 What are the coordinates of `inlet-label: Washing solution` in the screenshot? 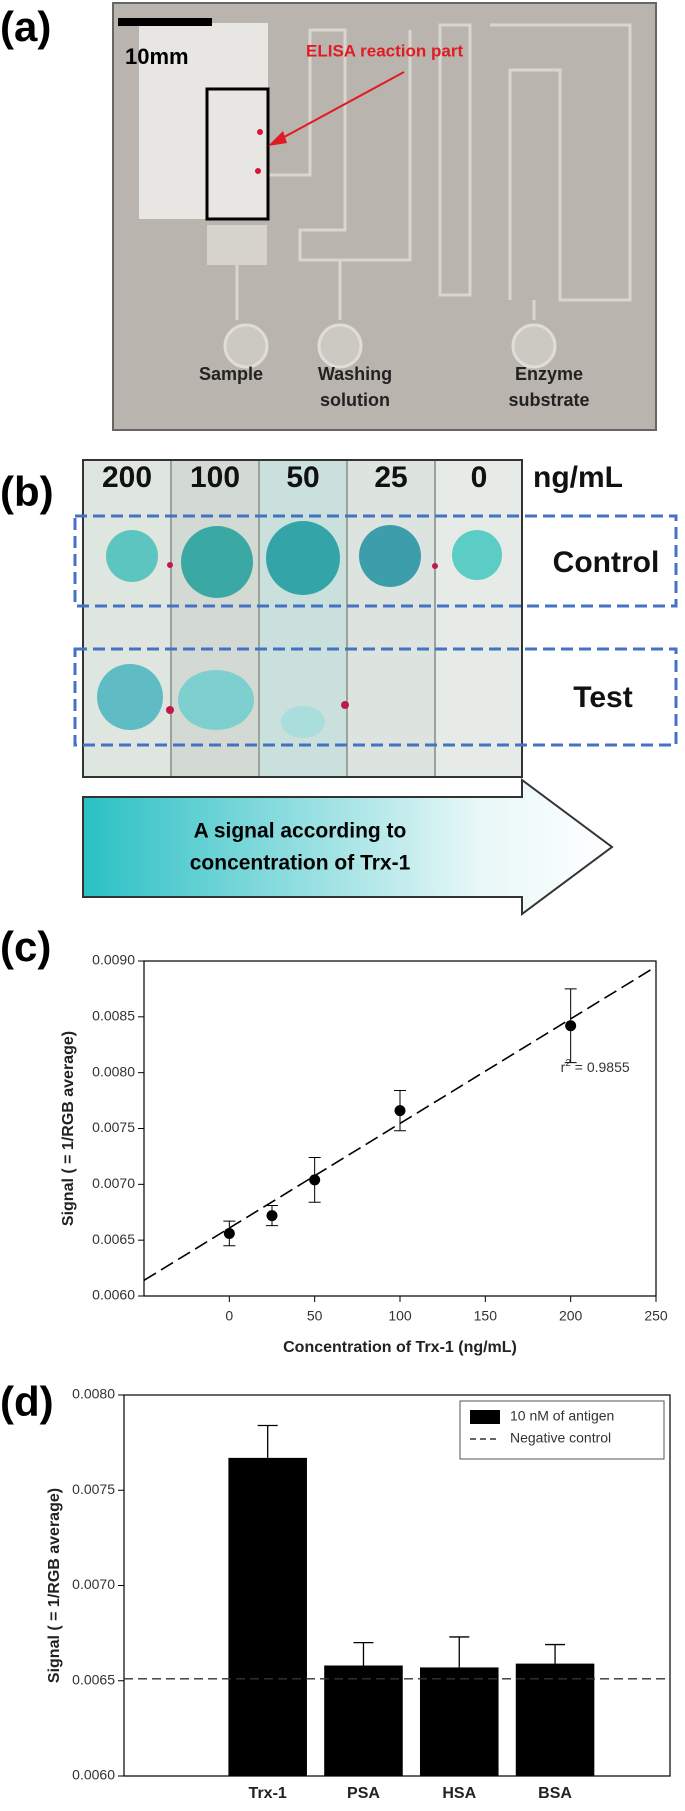 It's located at (355, 387).